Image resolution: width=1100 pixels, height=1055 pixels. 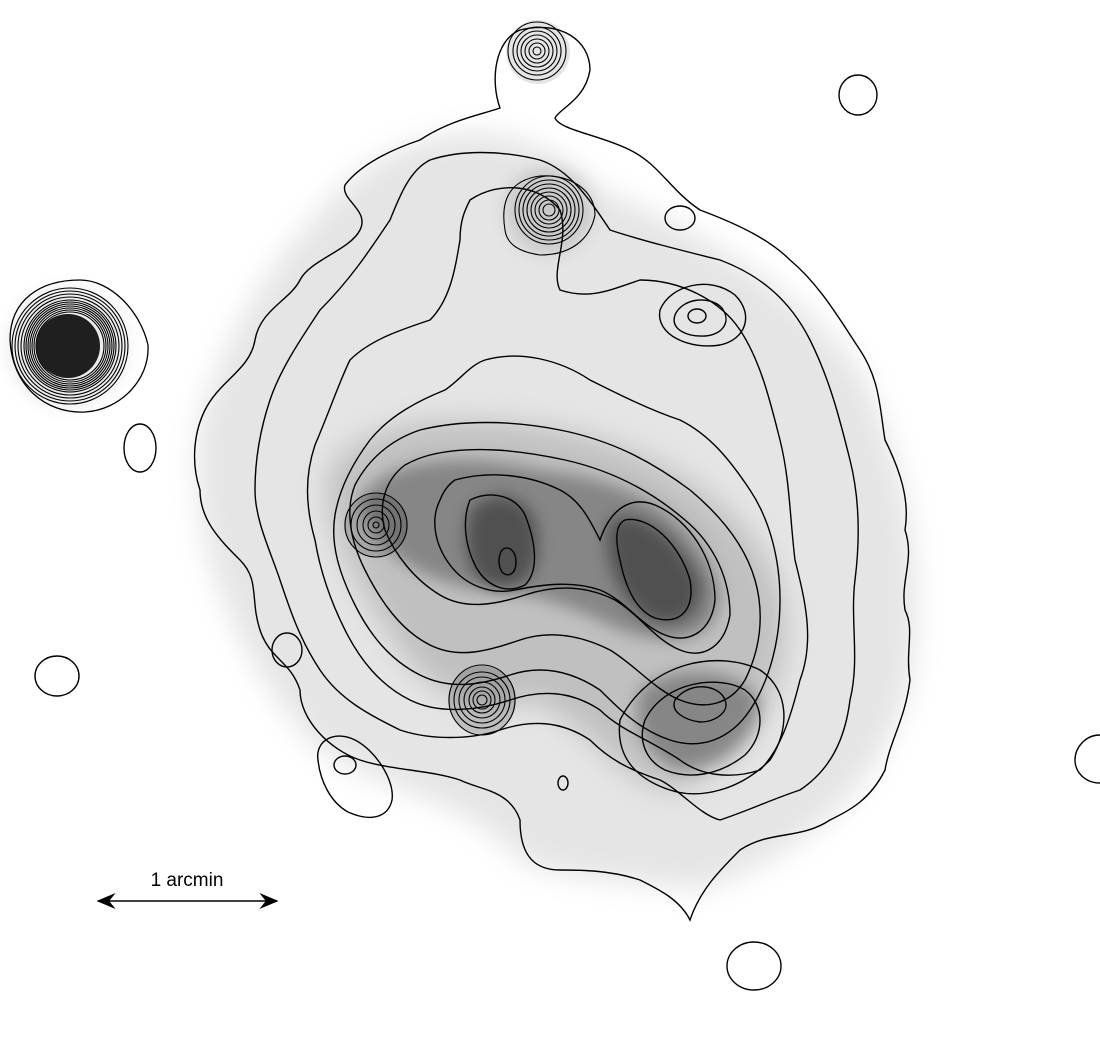 What do you see at coordinates (482, 700) in the screenshot?
I see `point-source-lower` at bounding box center [482, 700].